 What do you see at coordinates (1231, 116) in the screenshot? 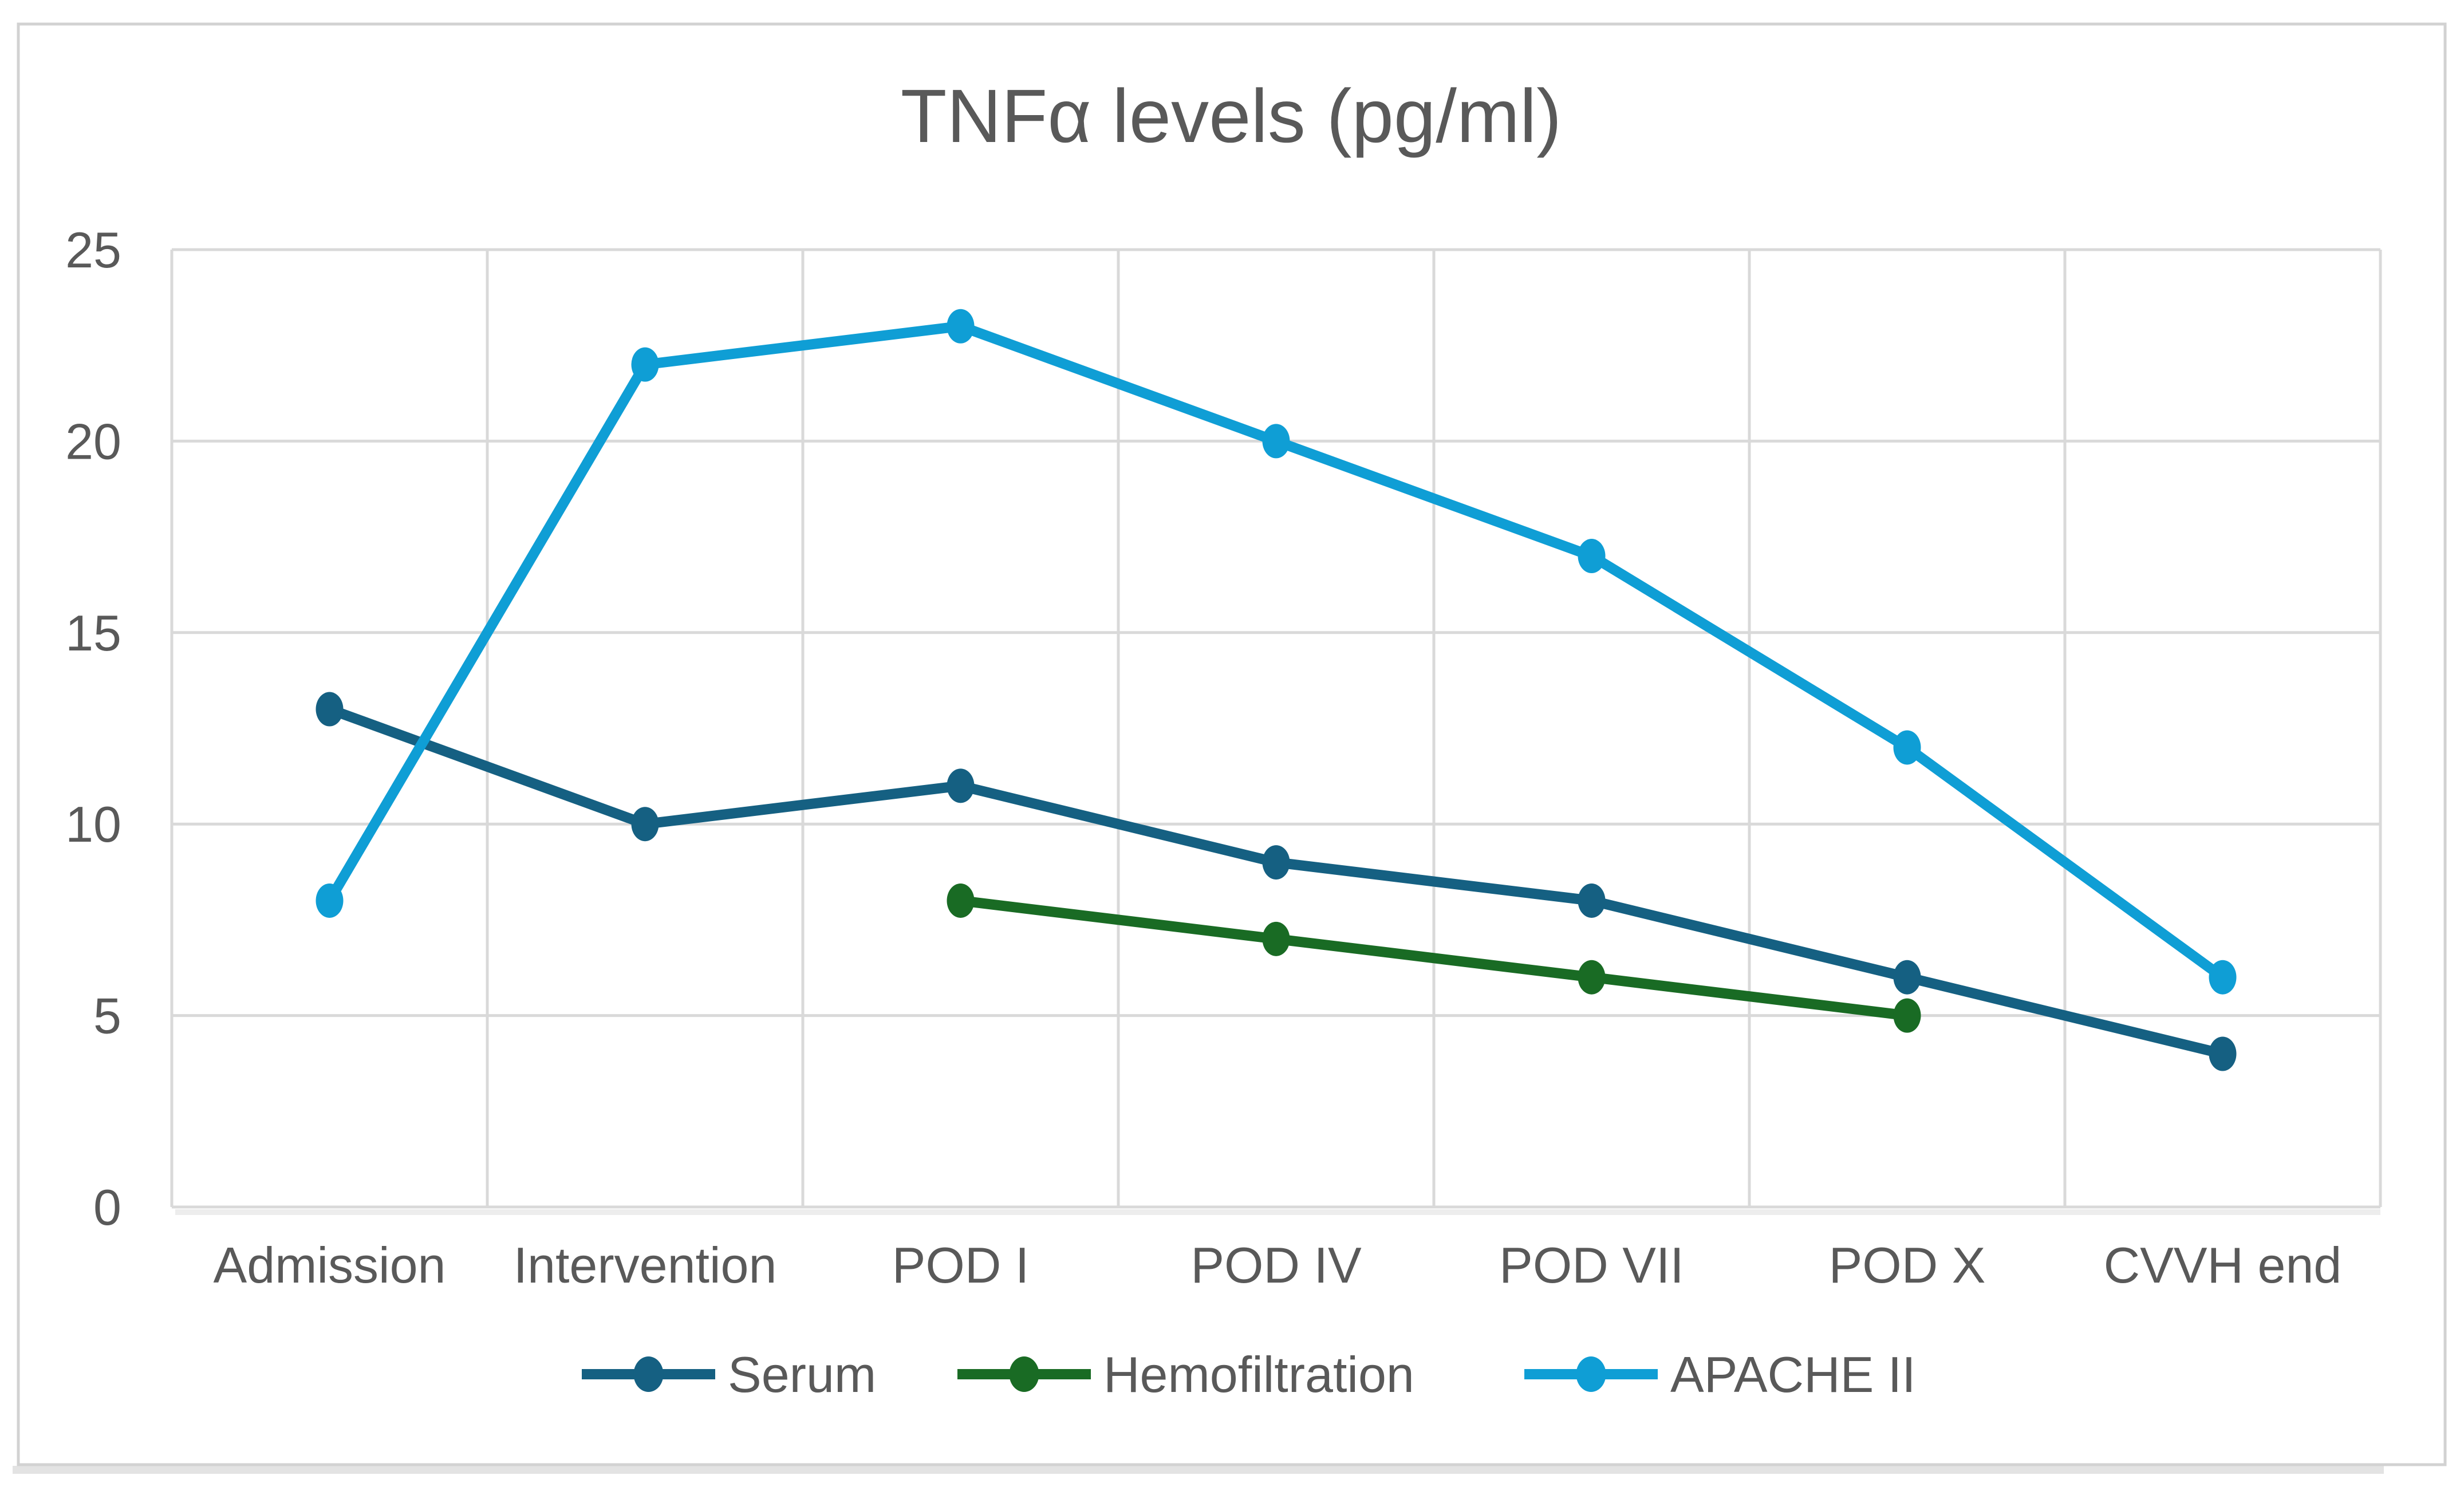
I see `chart-title: TNFα levels (pg/ml)` at bounding box center [1231, 116].